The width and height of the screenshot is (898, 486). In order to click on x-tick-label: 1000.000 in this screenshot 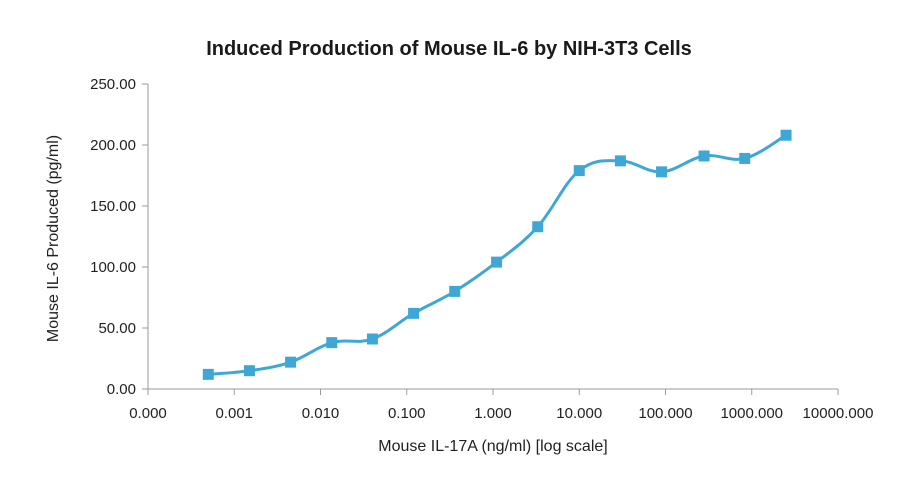, I will do `click(751, 413)`.